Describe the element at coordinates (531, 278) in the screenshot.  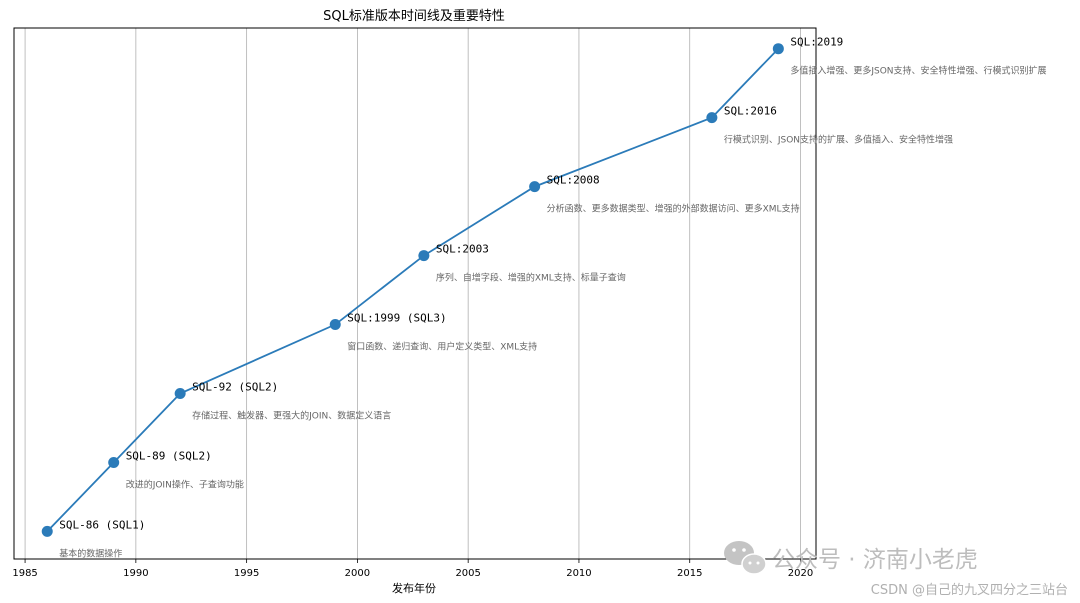
I see `feature-label: 序列、自增字段、增强的XML支持、标量子查询` at that location.